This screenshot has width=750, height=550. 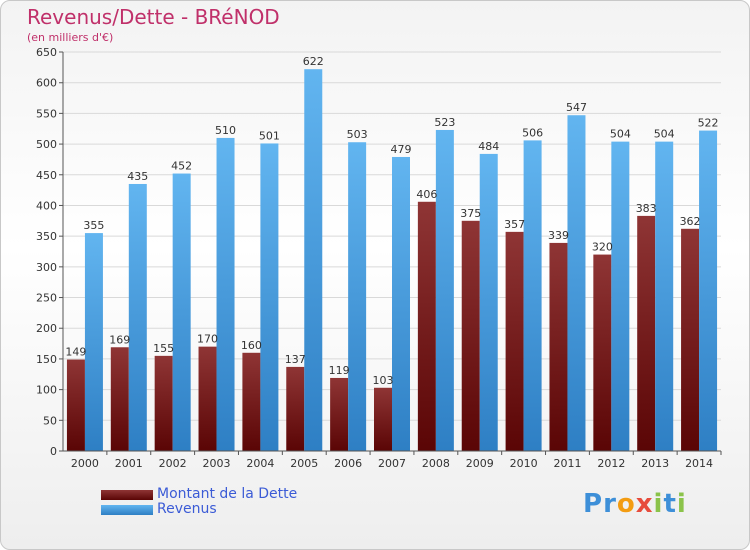 I want to click on logo-letter: x, so click(x=644, y=504).